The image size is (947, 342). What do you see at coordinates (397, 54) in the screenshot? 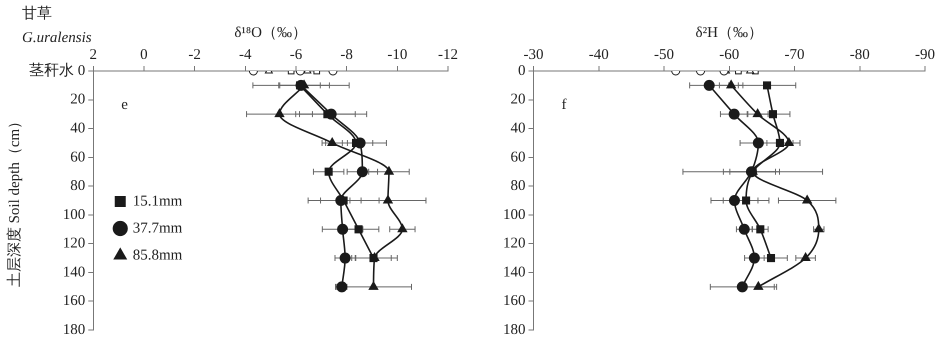
I see `x-tick-label: -10` at bounding box center [397, 54].